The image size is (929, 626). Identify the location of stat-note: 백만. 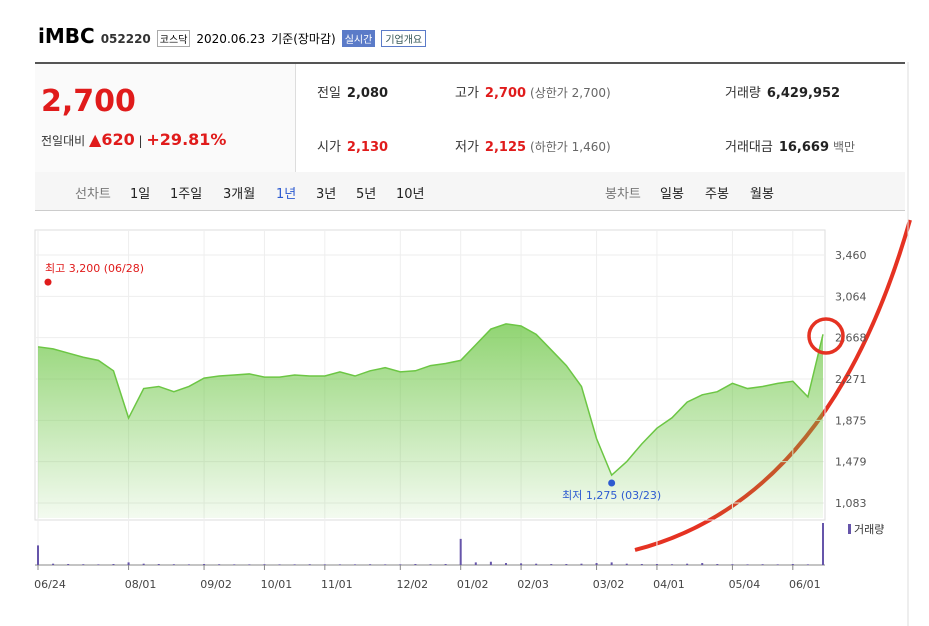
(844, 147).